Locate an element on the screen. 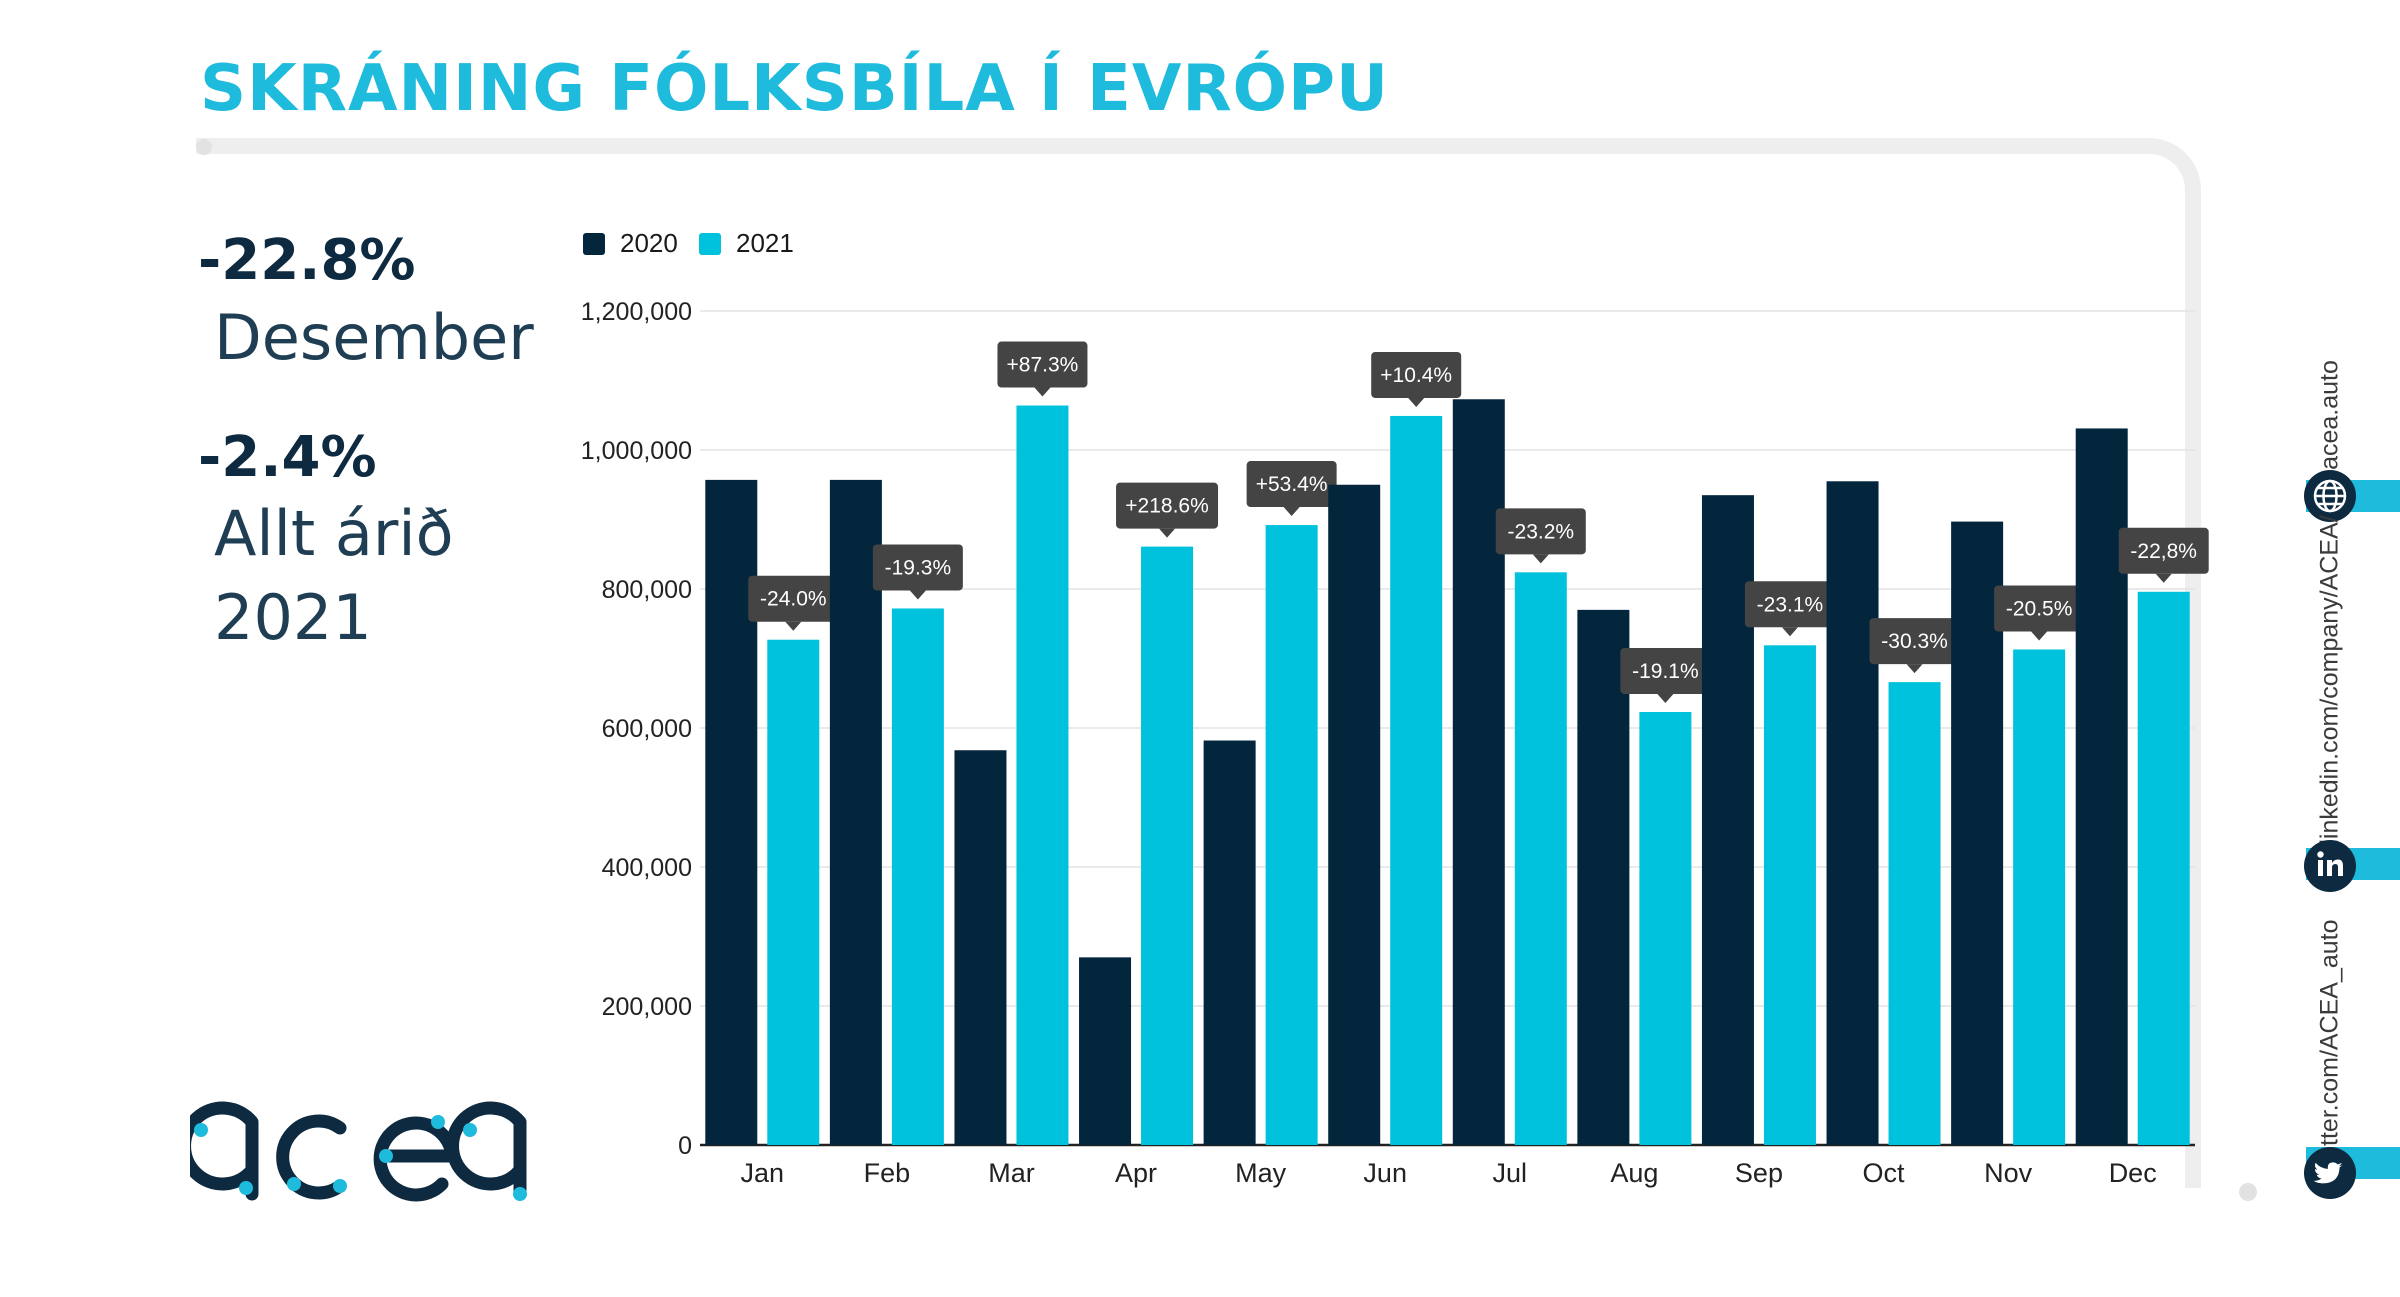 The image size is (2400, 1297). bar-2020-feb is located at coordinates (855, 812).